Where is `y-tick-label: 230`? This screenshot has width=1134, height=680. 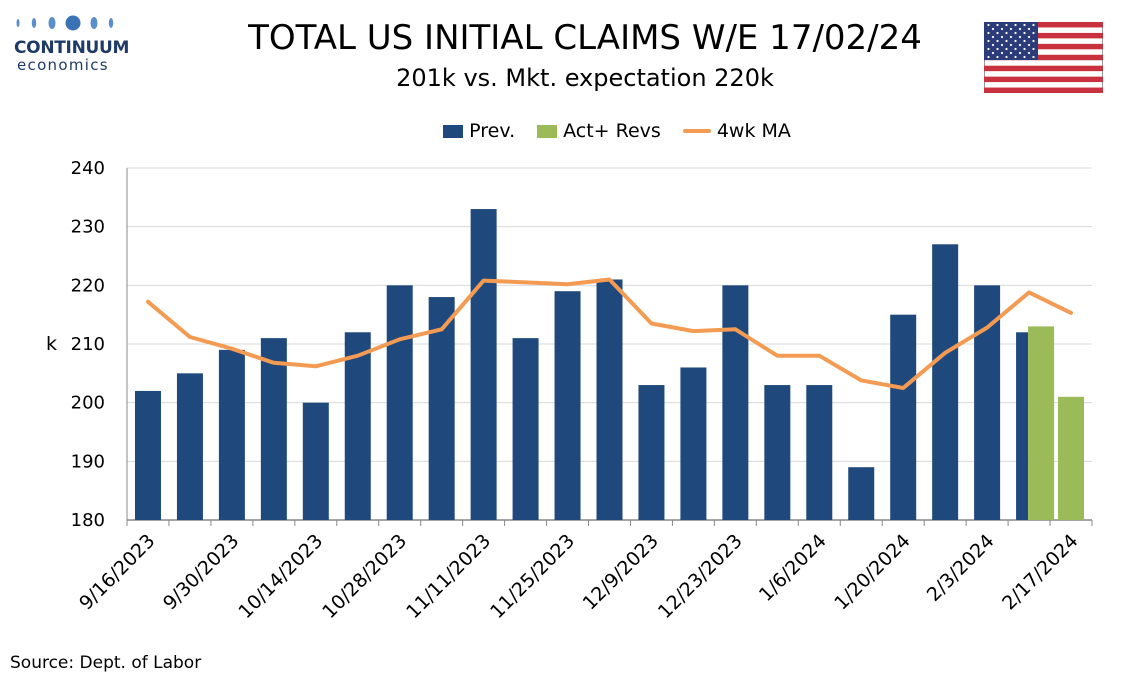 y-tick-label: 230 is located at coordinates (88, 227).